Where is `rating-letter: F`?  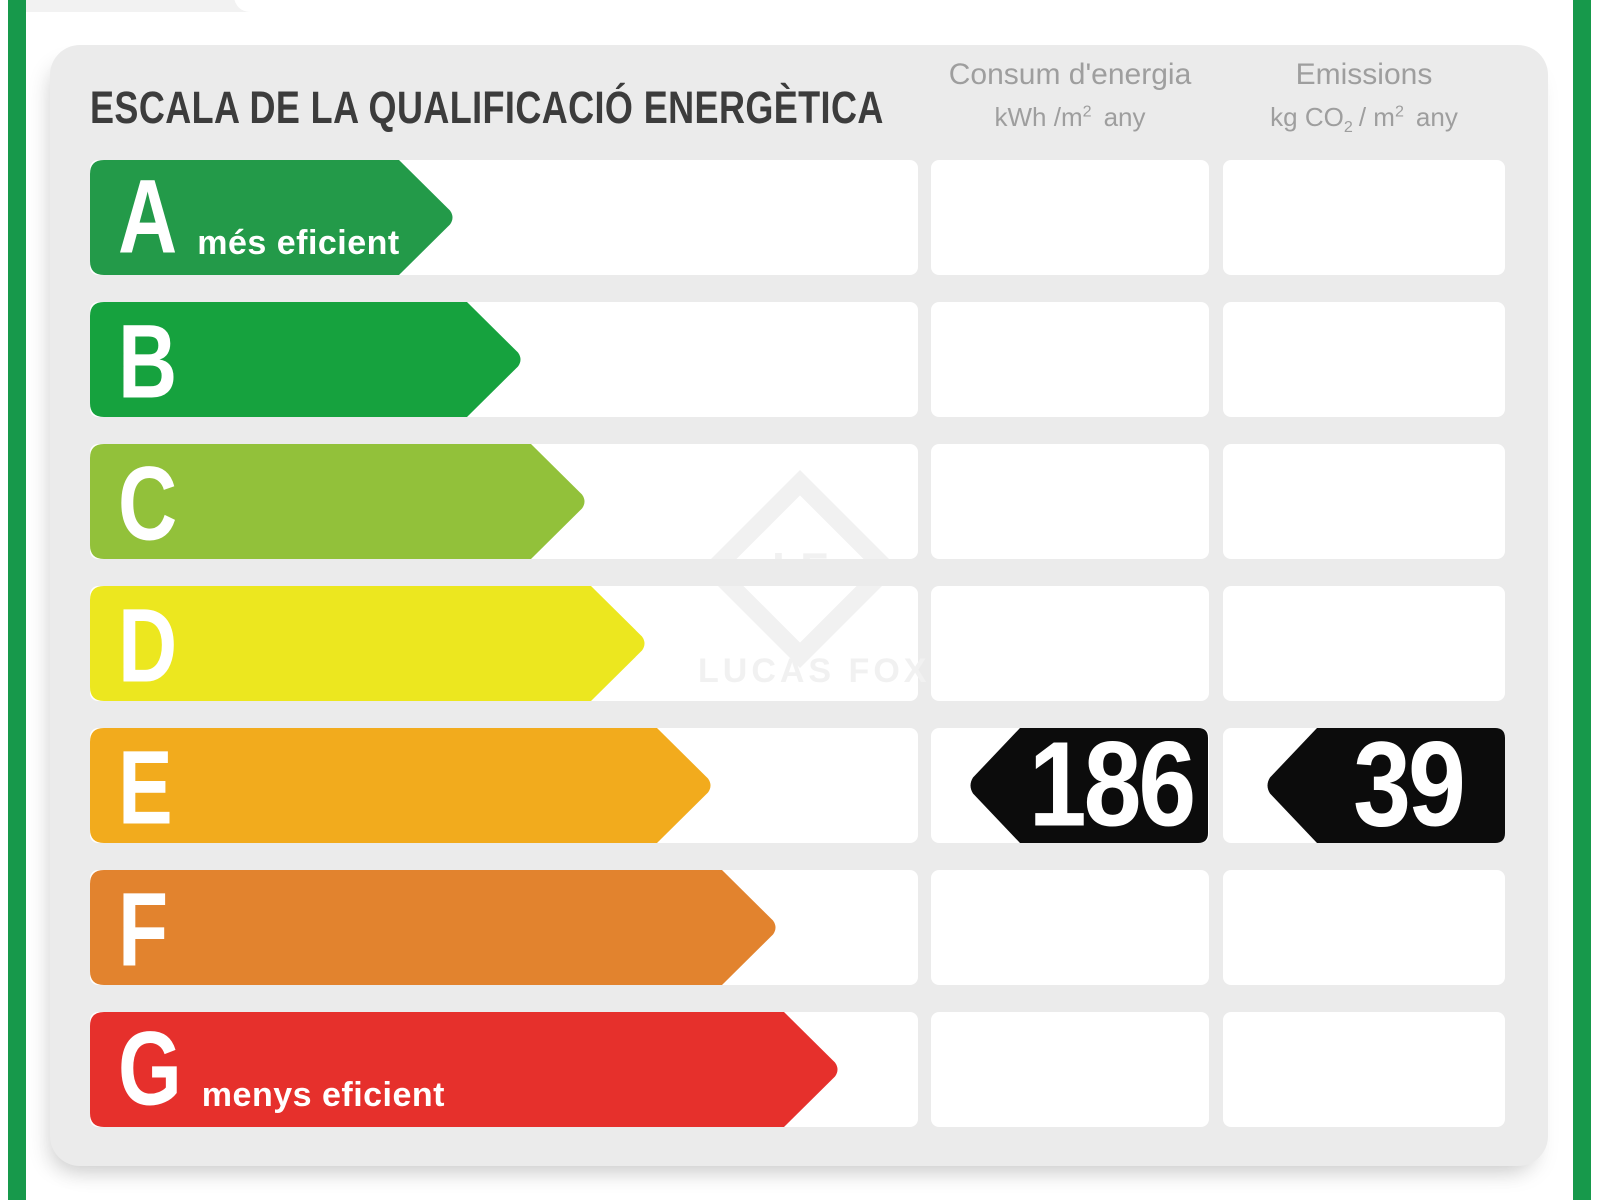 rating-letter: F is located at coordinates (143, 930).